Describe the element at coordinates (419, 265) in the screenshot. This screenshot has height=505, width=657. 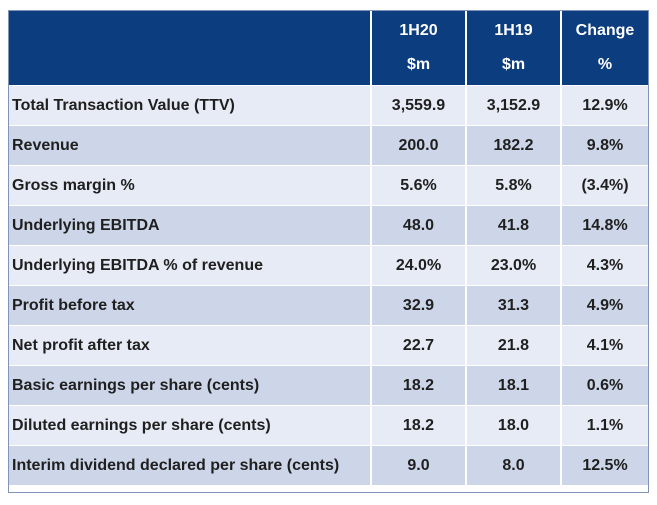
I see `row-1h20-value: 24.0%` at that location.